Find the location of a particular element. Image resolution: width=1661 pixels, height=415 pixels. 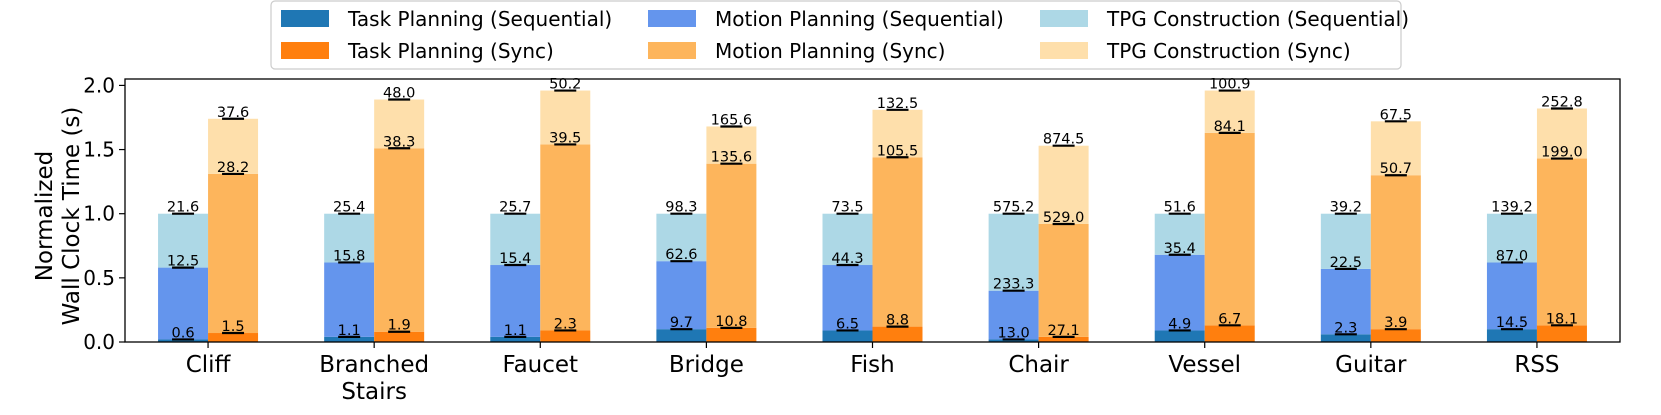

data-label-sequential-motion-planning: 15.8 is located at coordinates (349, 256).